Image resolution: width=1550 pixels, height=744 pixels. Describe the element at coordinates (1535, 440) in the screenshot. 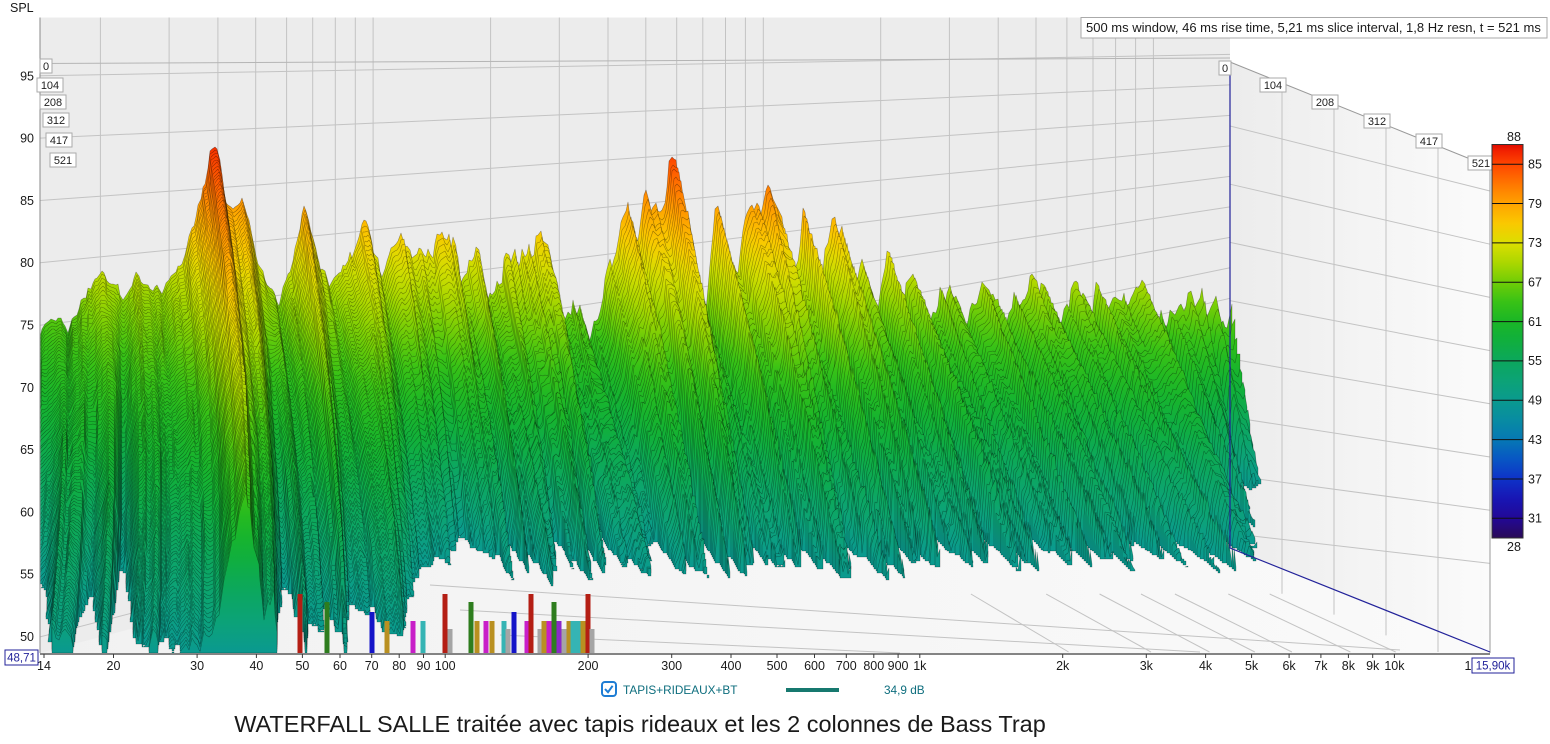

I see `svg-text: 43` at that location.